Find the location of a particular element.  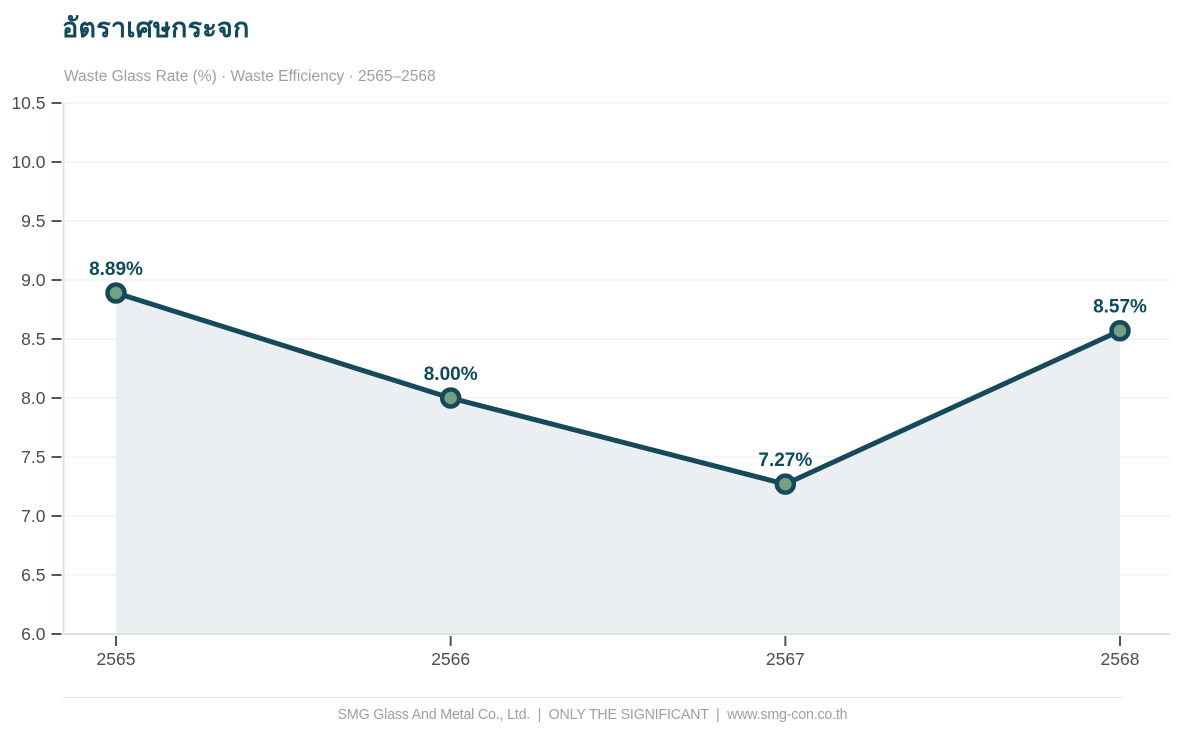

x-tick-label: 2565 is located at coordinates (116, 659).